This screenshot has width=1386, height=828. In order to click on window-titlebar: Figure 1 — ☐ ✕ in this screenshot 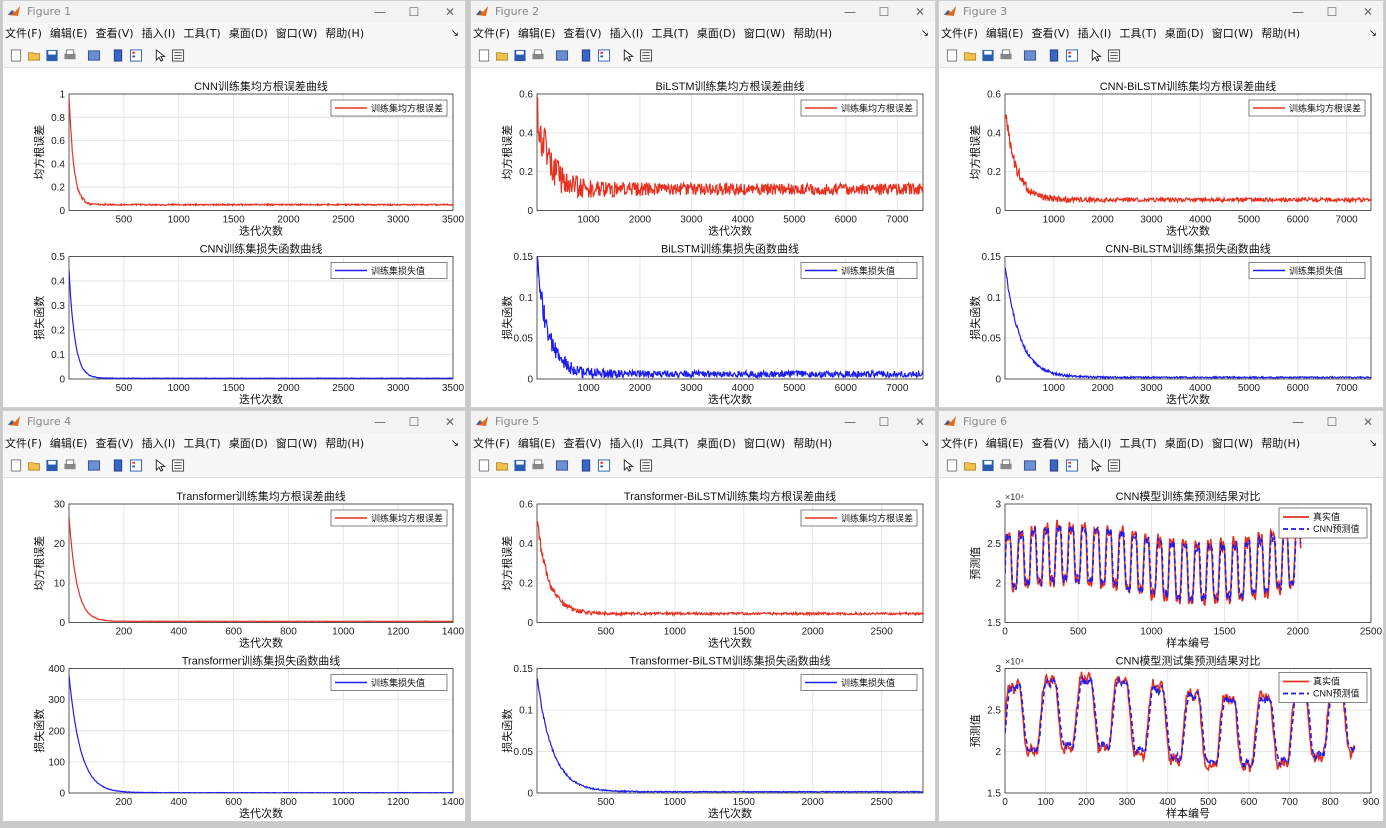, I will do `click(234, 12)`.